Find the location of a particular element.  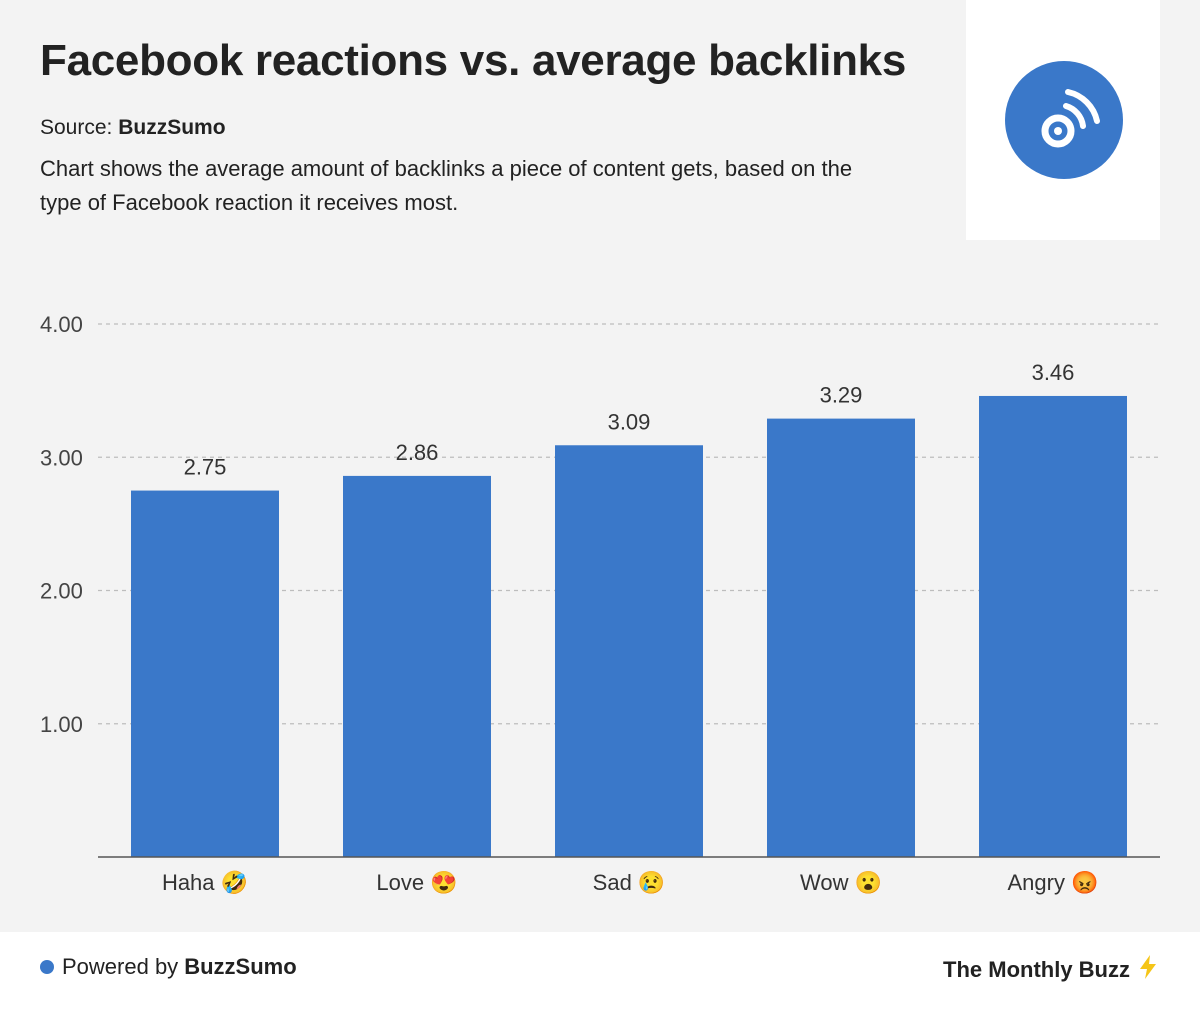

brand-dot-icon is located at coordinates (47, 967).